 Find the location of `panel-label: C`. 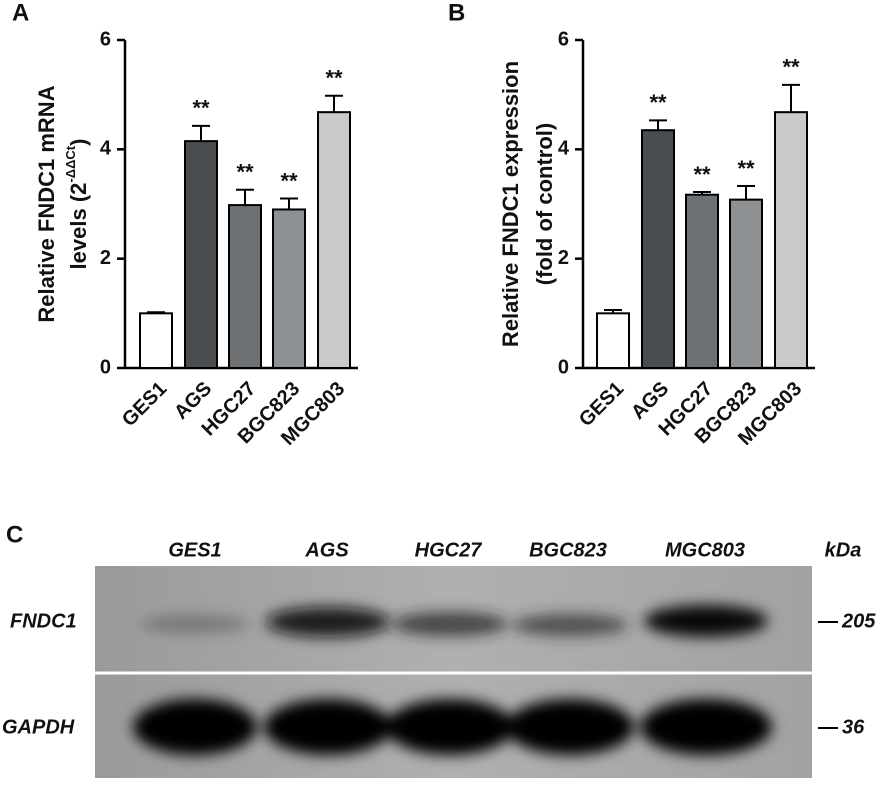

panel-label: C is located at coordinates (14, 534).